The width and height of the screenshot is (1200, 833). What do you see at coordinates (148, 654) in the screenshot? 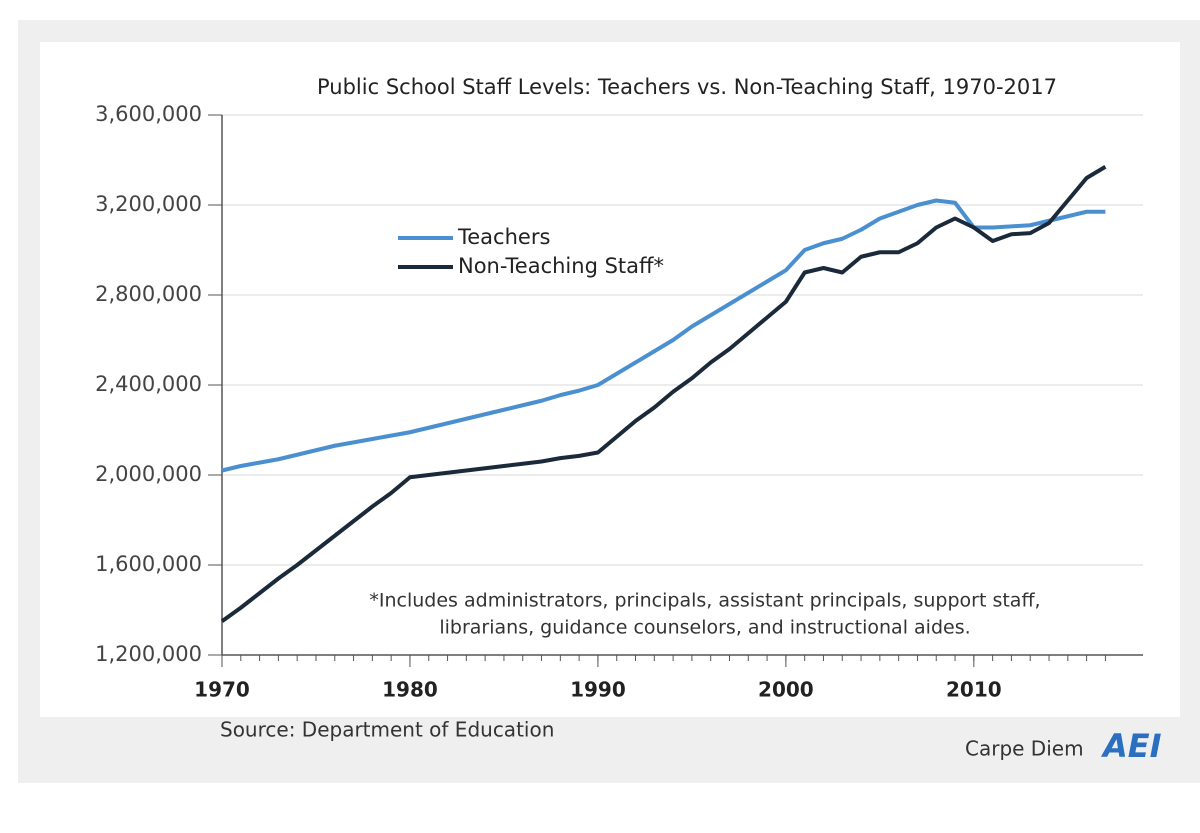
I see `y-tick-label: 1,200,000` at bounding box center [148, 654].